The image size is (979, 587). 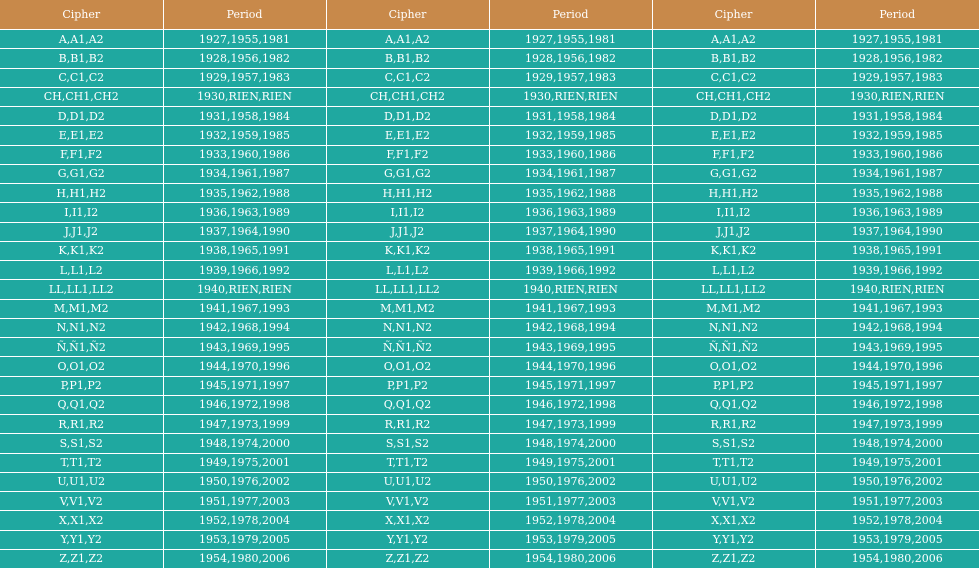 I want to click on period-cell: 1929,1957,1983, so click(x=245, y=78).